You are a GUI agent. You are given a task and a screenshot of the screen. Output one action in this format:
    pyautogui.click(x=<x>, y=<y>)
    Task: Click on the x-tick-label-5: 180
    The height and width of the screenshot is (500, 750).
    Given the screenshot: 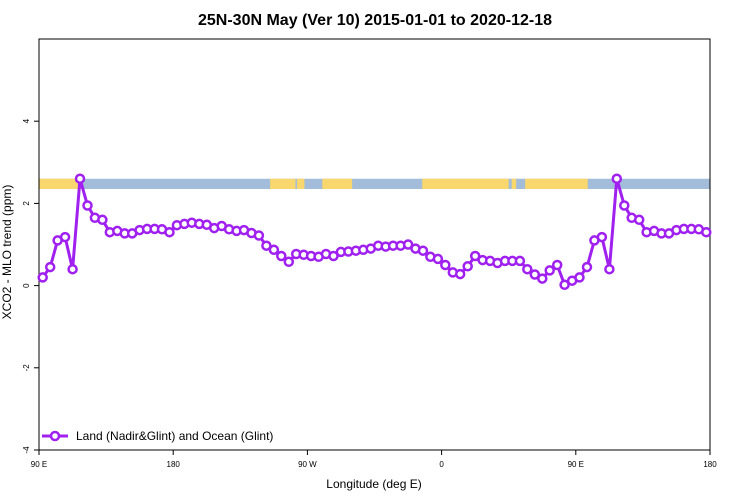 What is the action you would take?
    pyautogui.click(x=710, y=464)
    